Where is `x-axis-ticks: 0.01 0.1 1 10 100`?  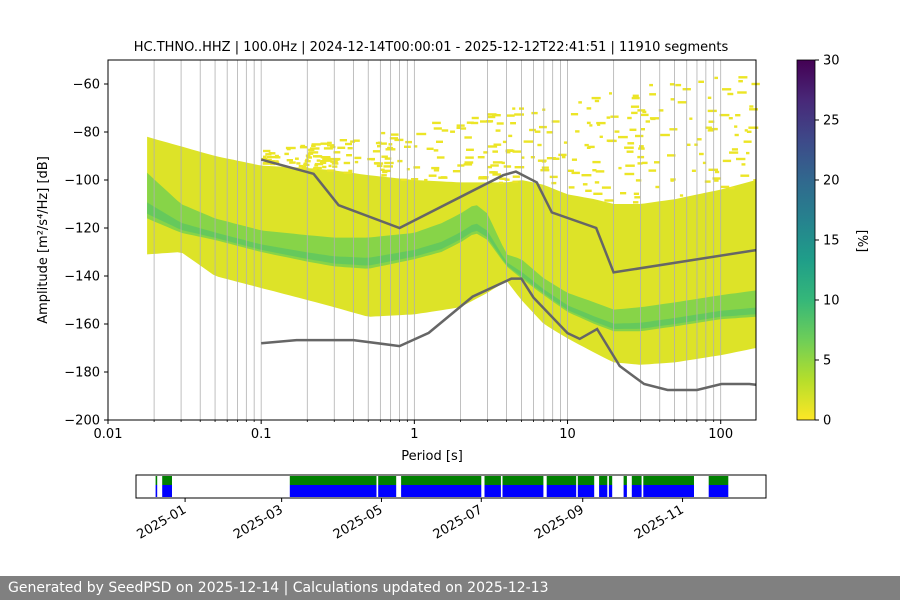 x-axis-ticks: 0.01 0.1 1 10 100 is located at coordinates (413, 431).